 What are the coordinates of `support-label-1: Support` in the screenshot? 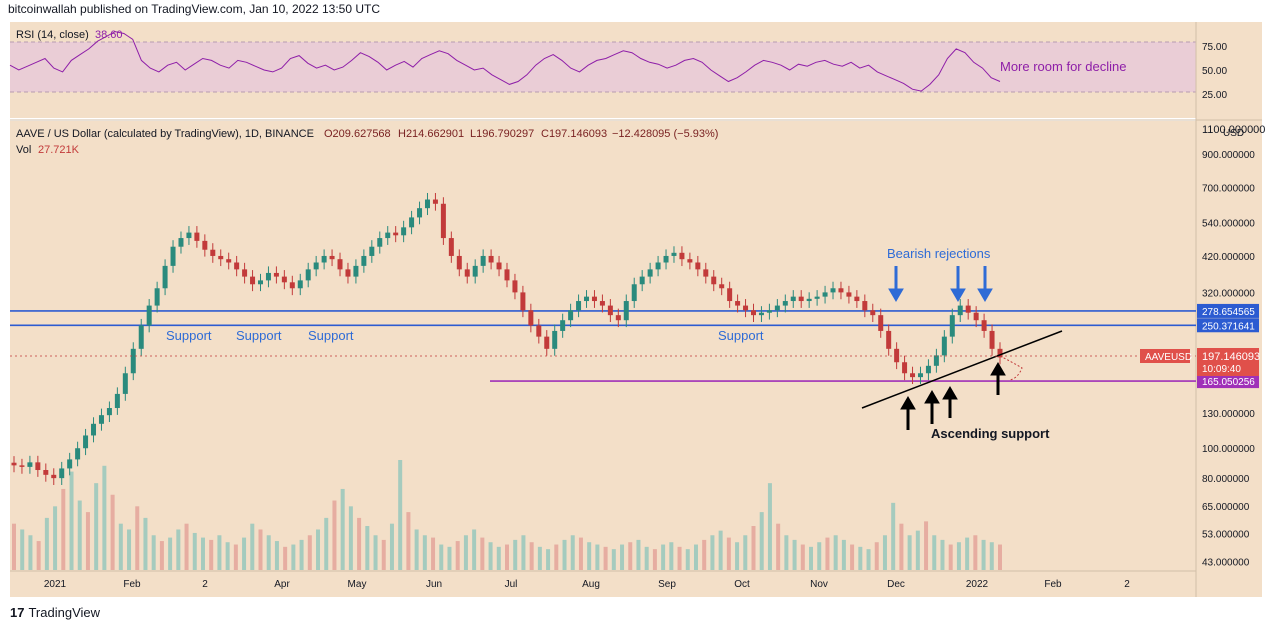 It's located at (189, 335).